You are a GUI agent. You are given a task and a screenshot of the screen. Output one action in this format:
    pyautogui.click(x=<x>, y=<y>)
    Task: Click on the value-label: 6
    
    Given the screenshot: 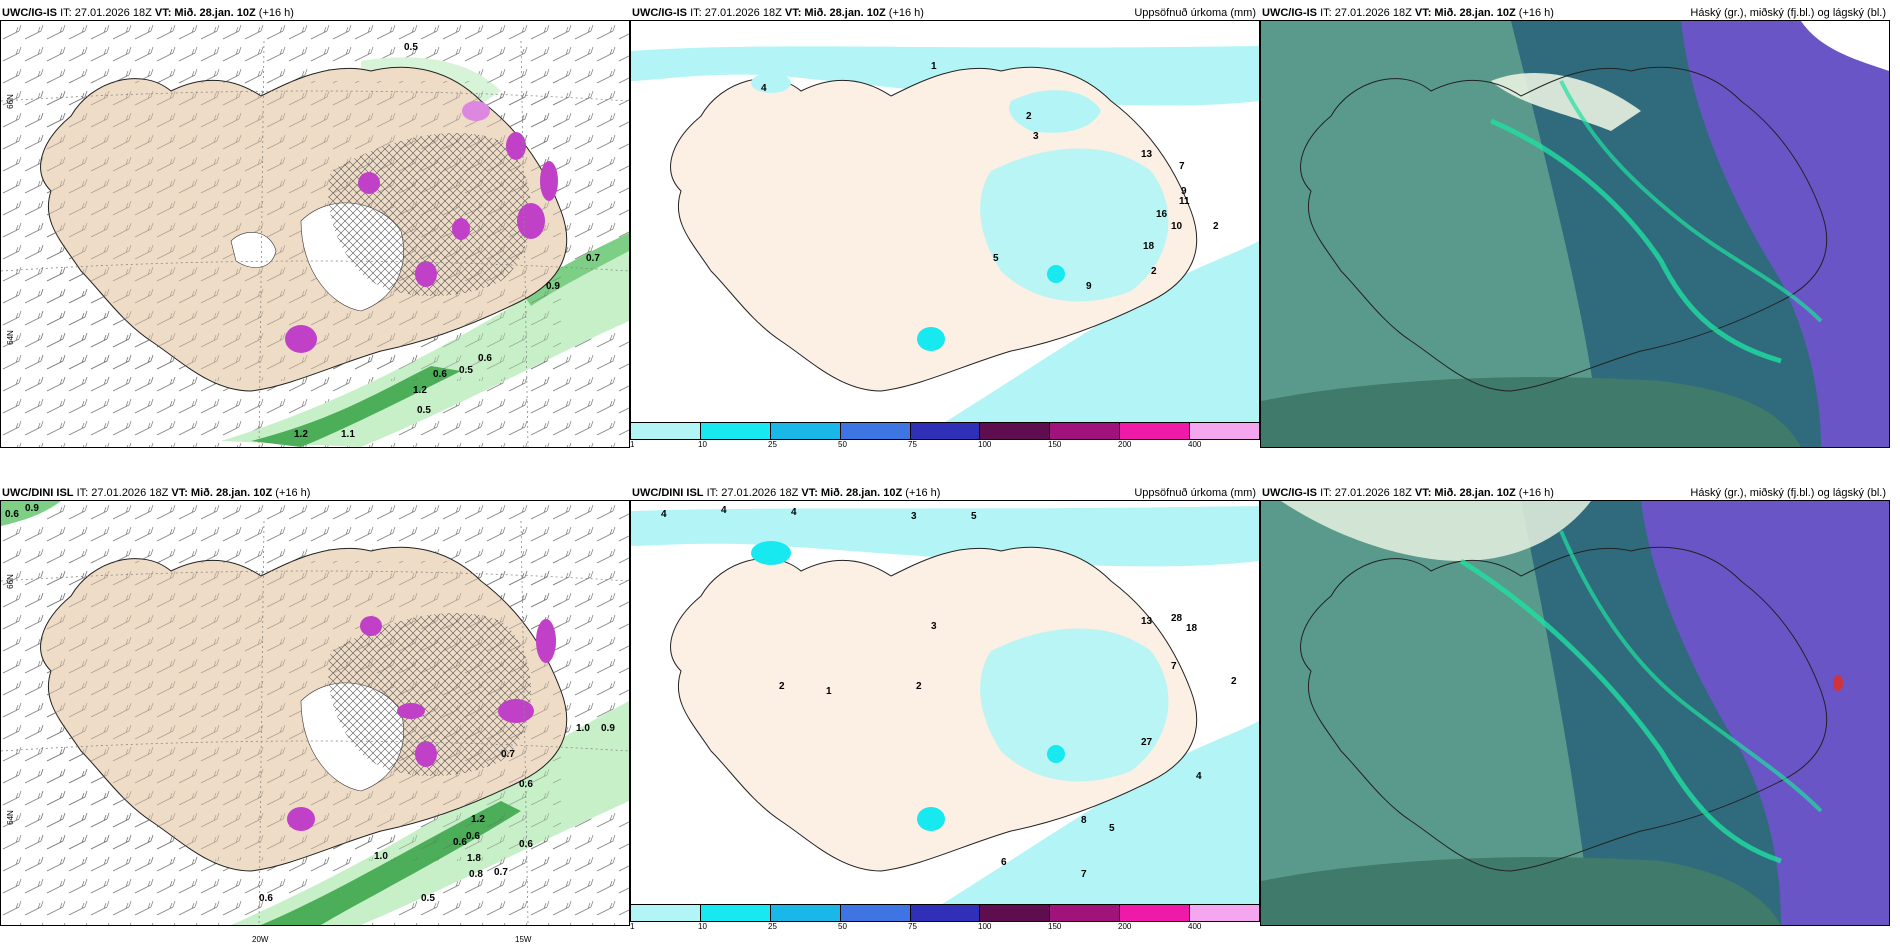 What is the action you would take?
    pyautogui.click(x=1004, y=862)
    